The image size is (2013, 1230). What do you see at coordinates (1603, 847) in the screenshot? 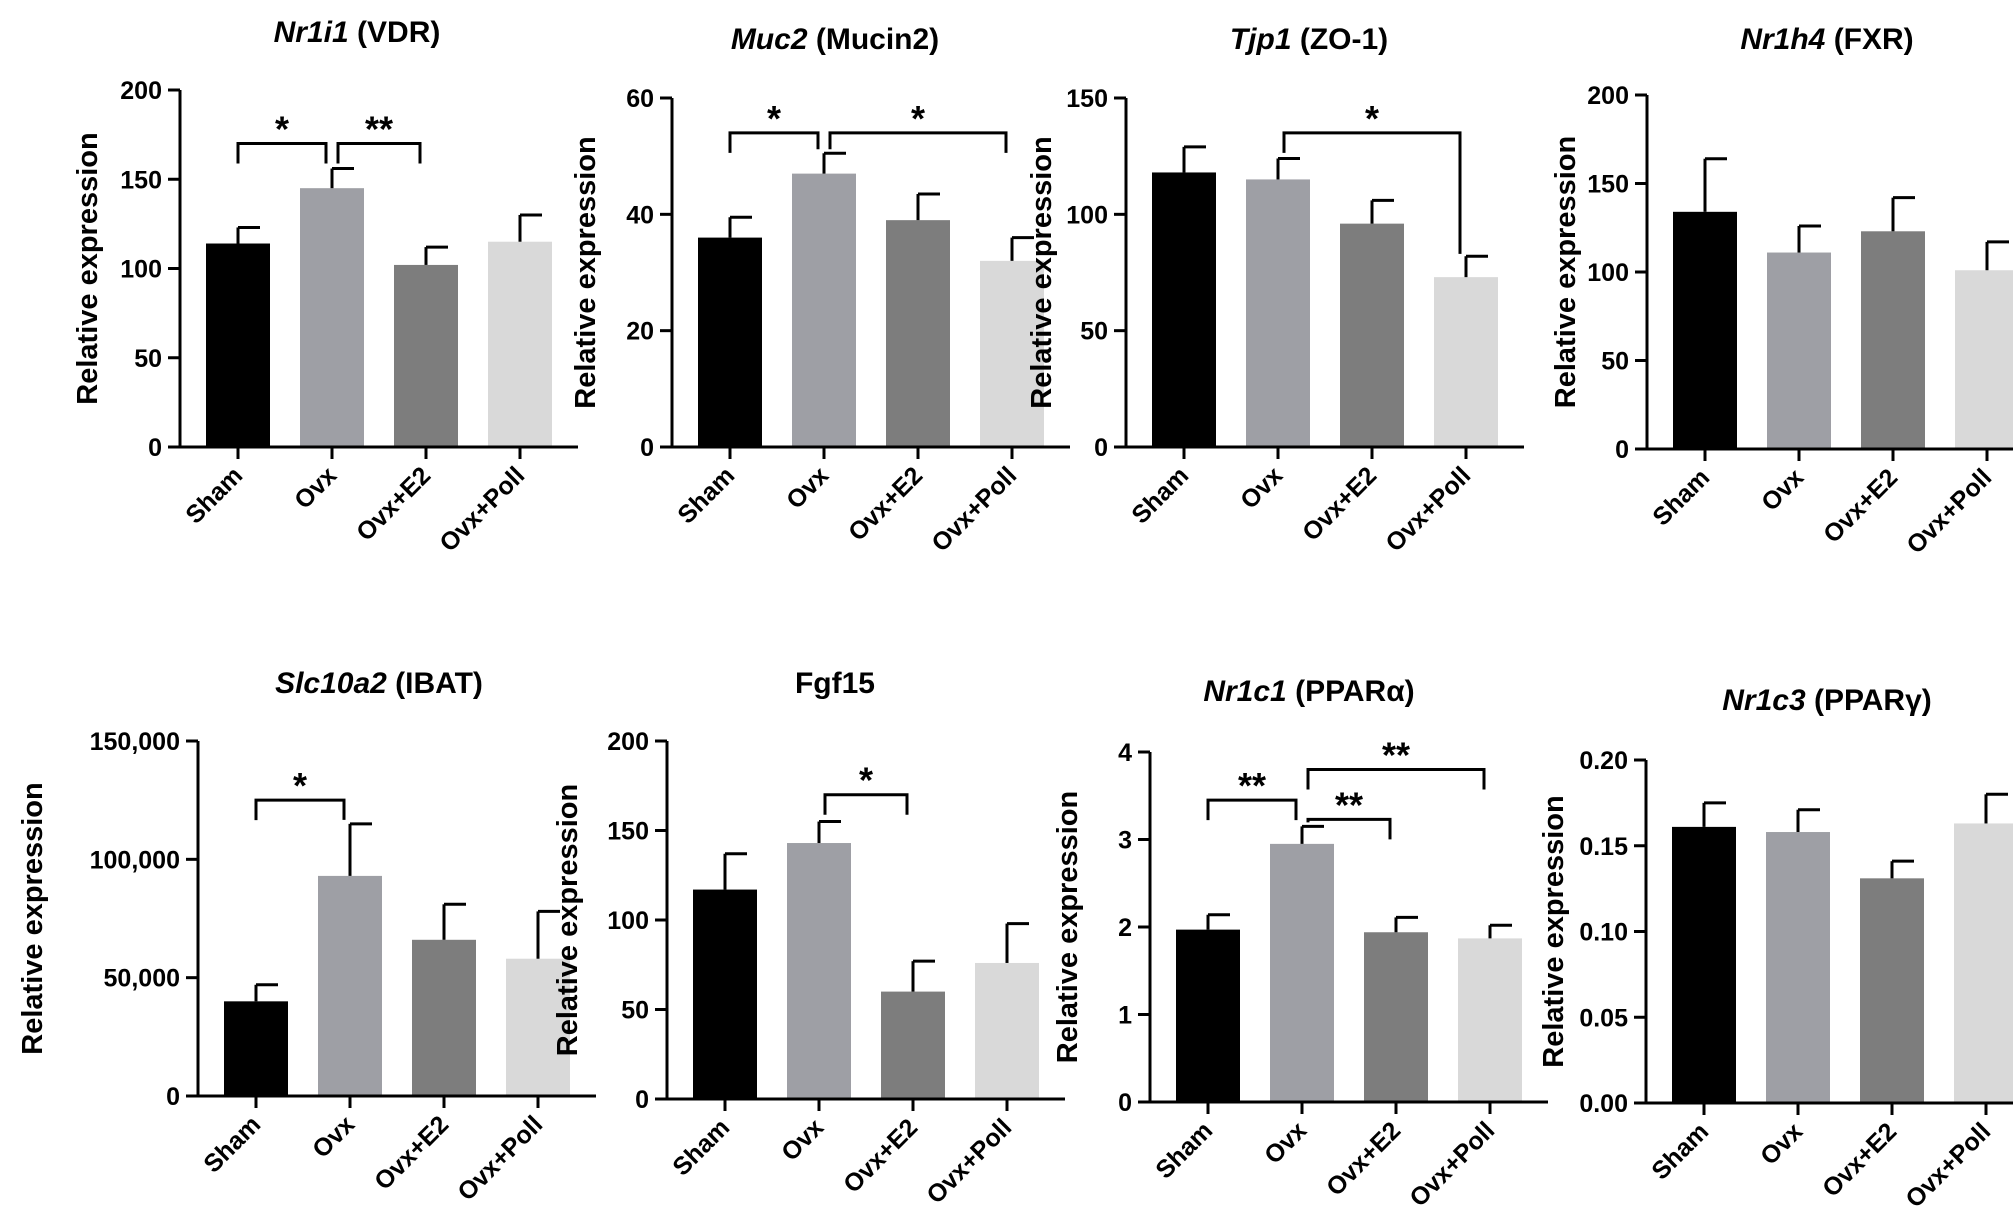
I see `y-tick-label: 0.15` at bounding box center [1603, 847].